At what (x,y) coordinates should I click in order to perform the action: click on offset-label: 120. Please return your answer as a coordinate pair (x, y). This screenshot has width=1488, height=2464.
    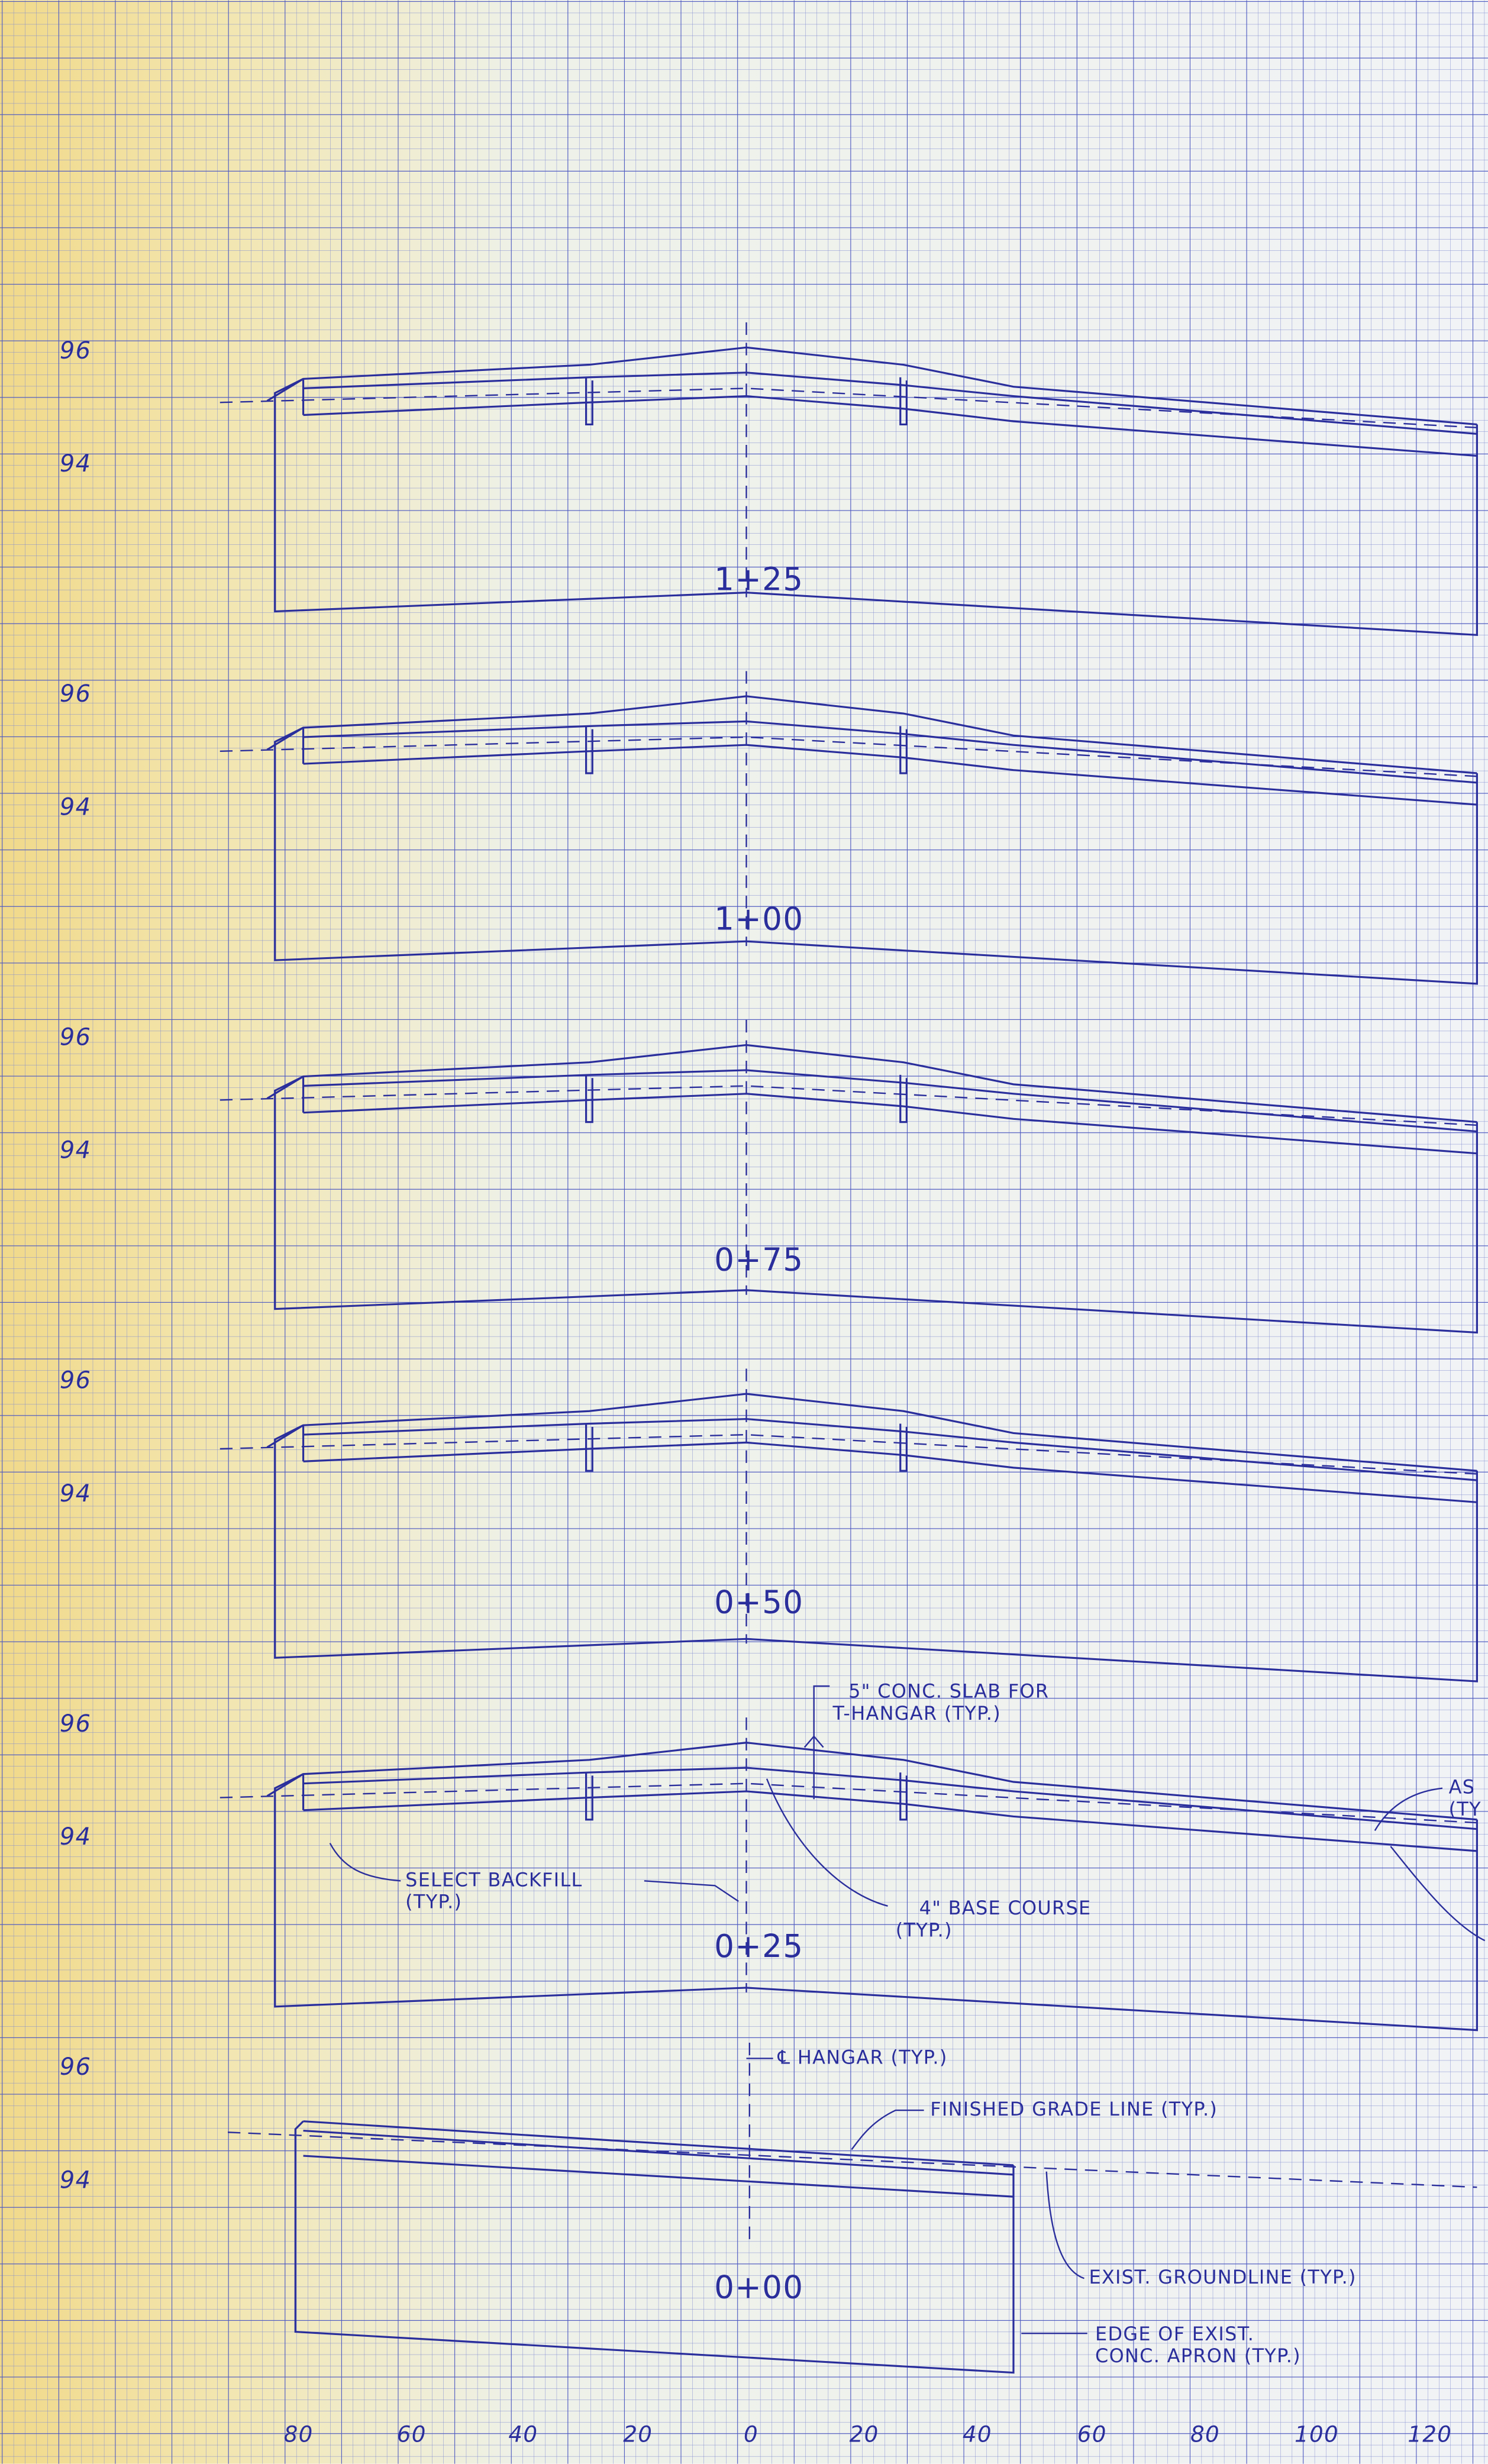
    Looking at the image, I should click on (1430, 2434).